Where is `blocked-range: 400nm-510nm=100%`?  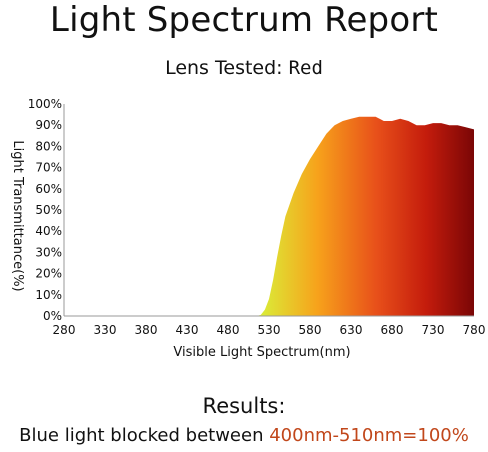 blocked-range: 400nm-510nm=100% is located at coordinates (369, 435).